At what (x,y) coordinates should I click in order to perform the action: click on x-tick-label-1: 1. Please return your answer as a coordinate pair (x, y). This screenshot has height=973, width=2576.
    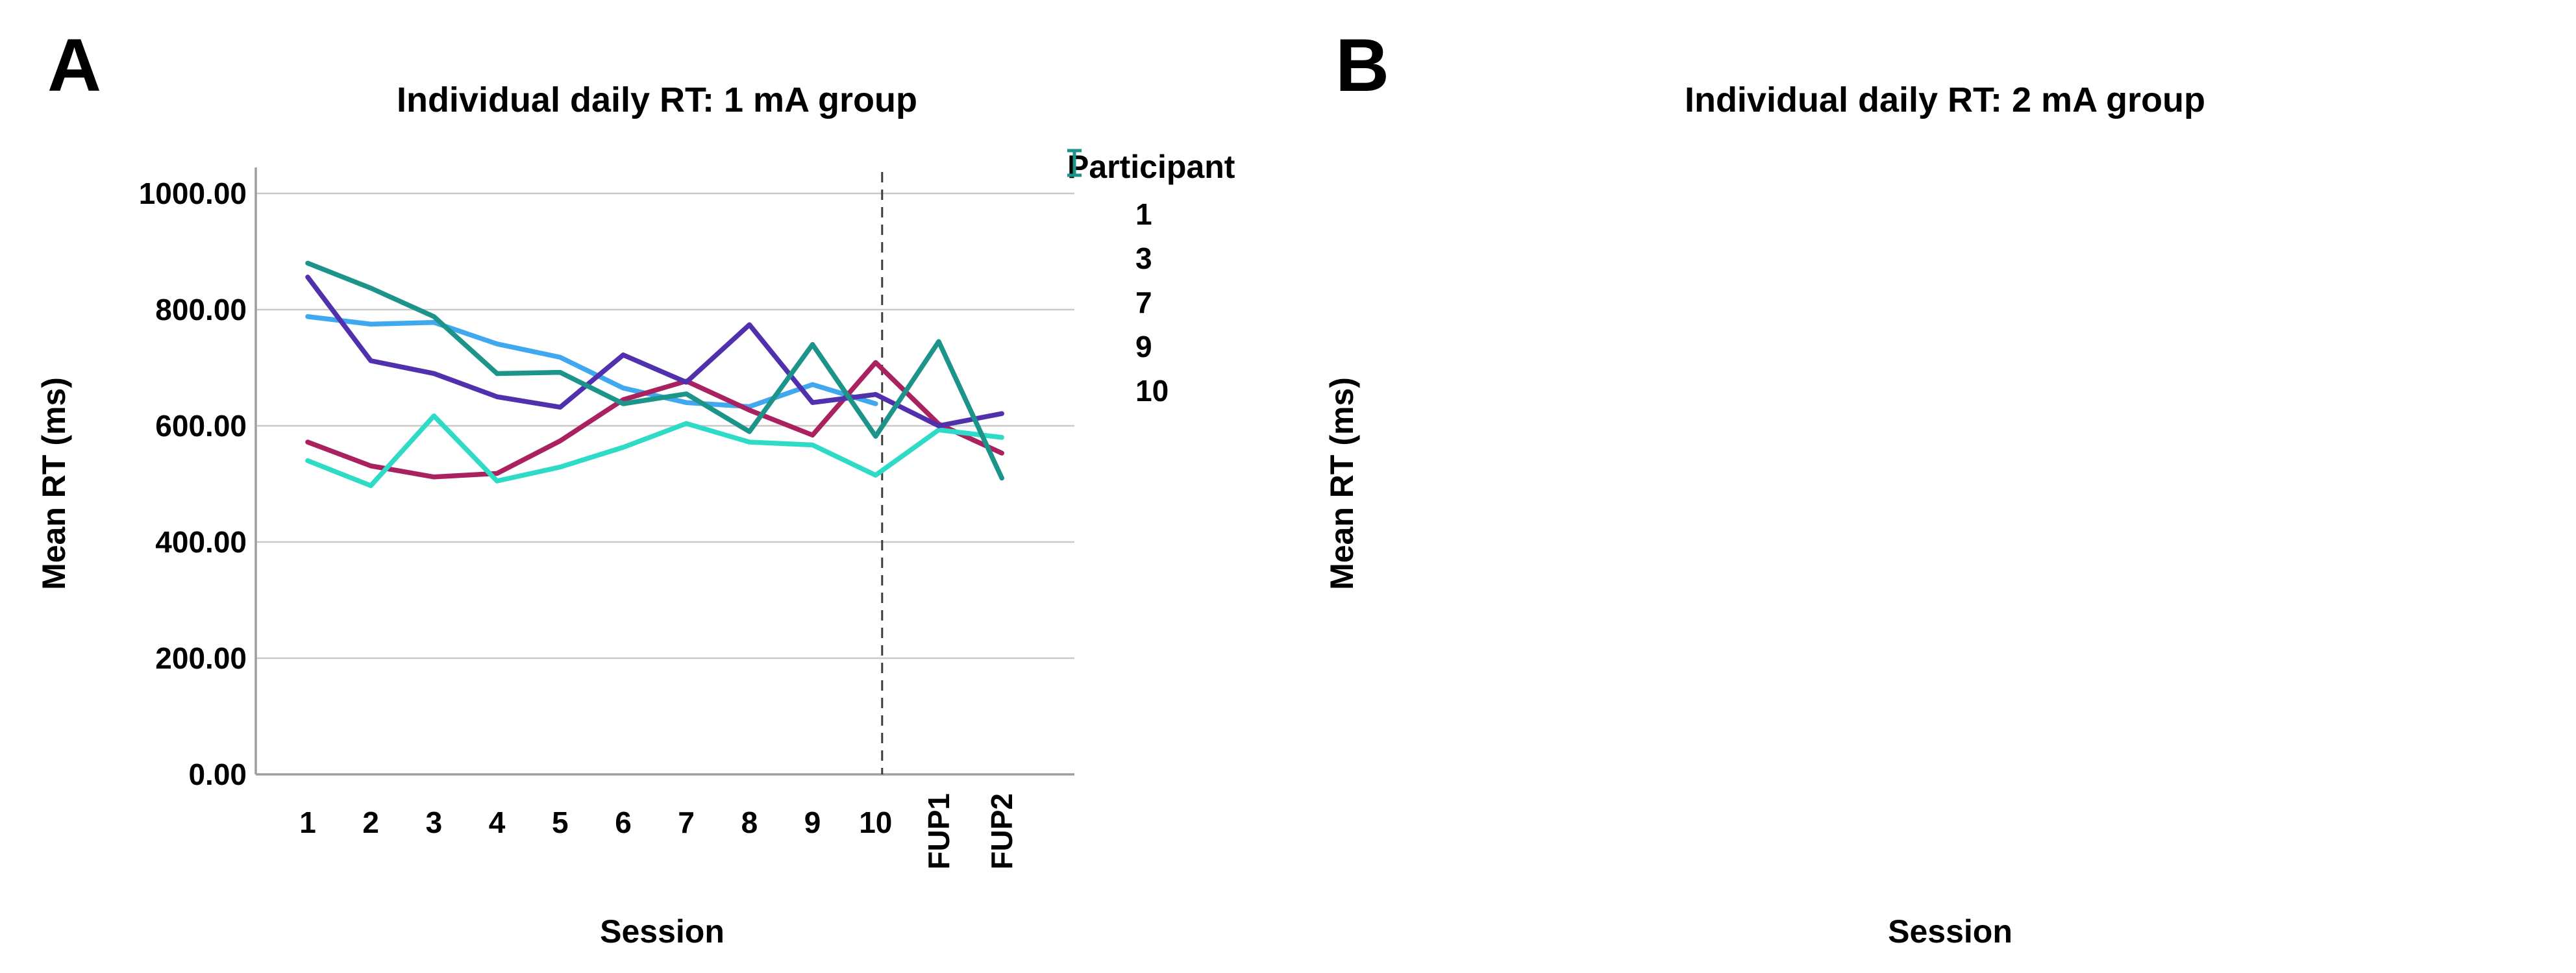
    Looking at the image, I should click on (307, 822).